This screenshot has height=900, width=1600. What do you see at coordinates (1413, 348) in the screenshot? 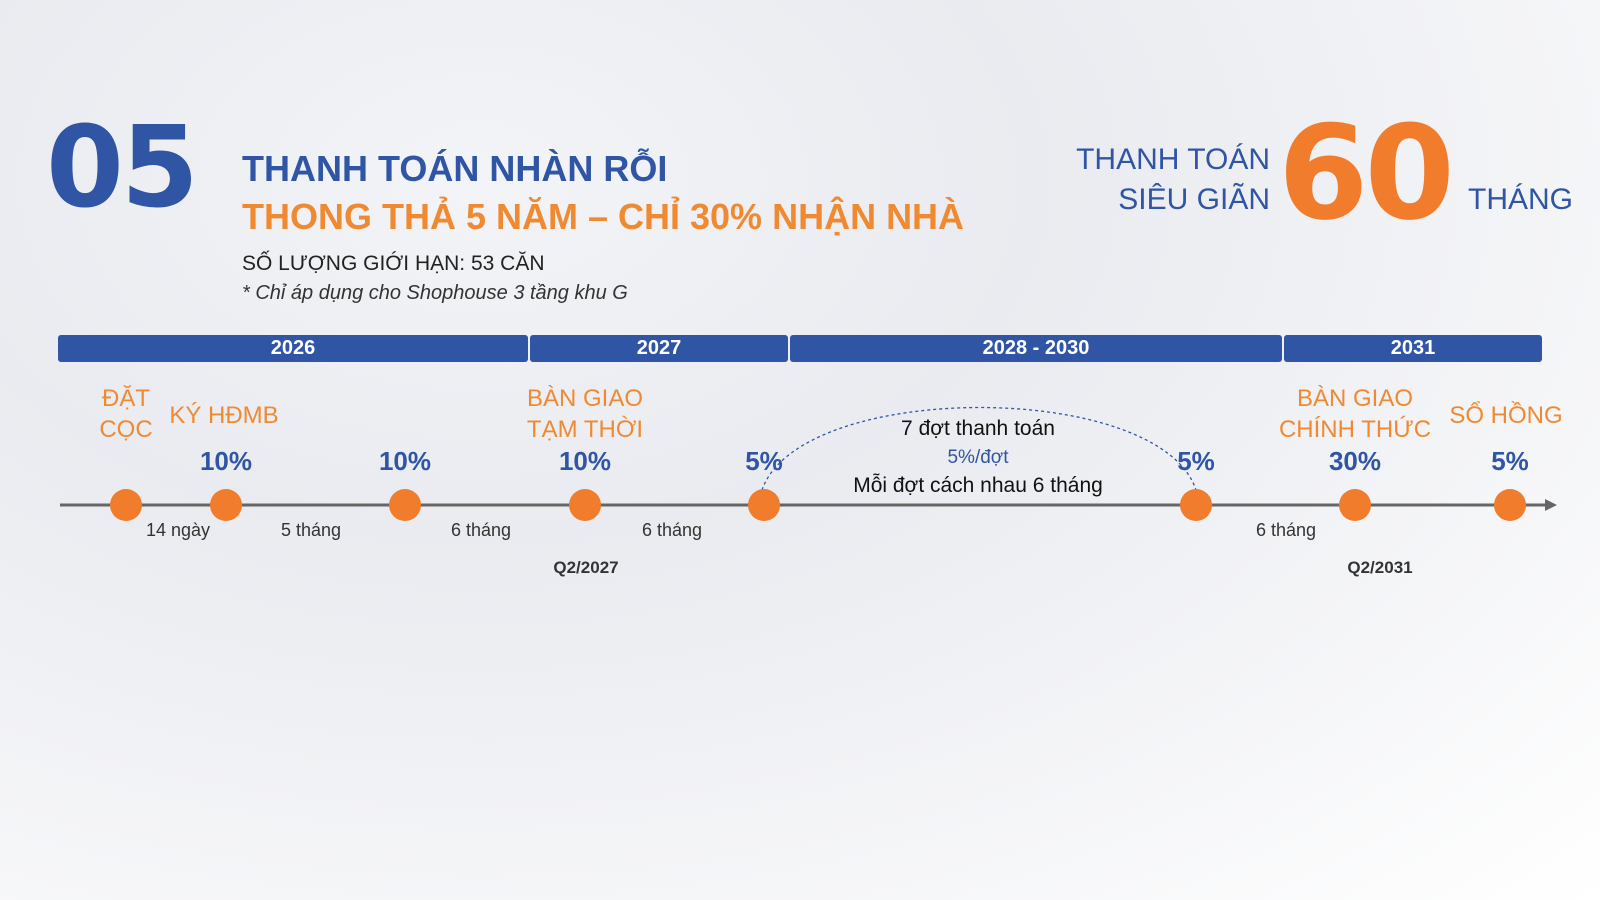
I see `year-bar-2031: 2031` at bounding box center [1413, 348].